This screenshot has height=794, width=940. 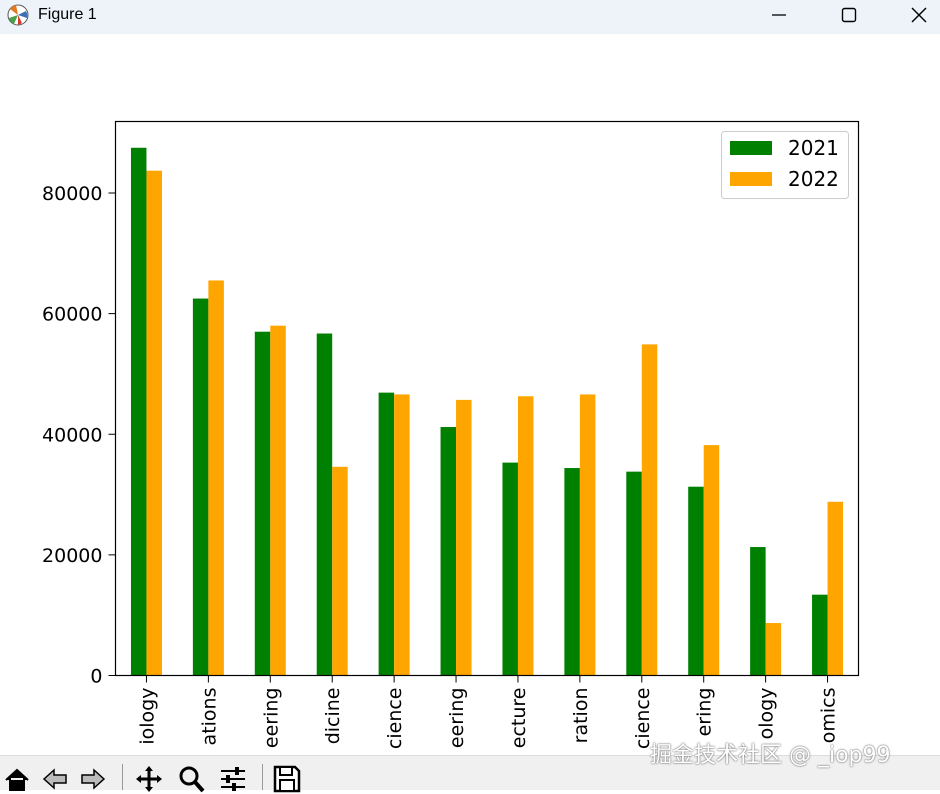 What do you see at coordinates (96, 677) in the screenshot?
I see `y-tick-label: 0` at bounding box center [96, 677].